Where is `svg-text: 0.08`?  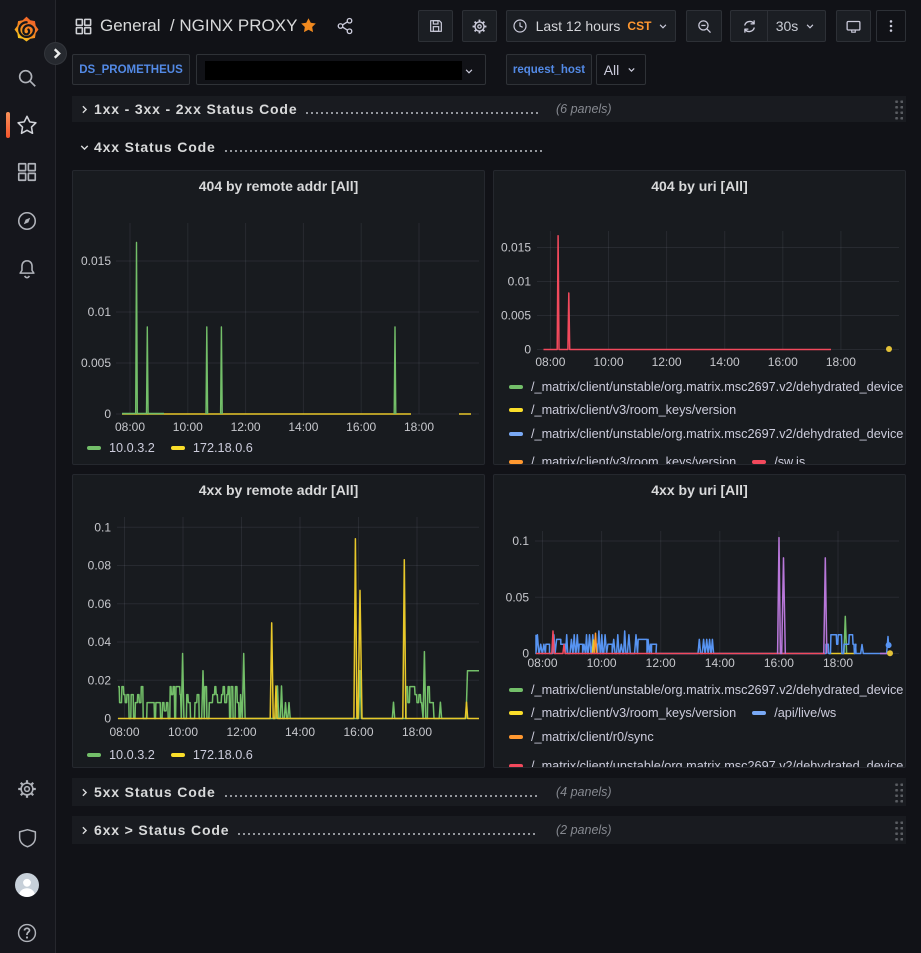
svg-text: 0.08 is located at coordinates (100, 566).